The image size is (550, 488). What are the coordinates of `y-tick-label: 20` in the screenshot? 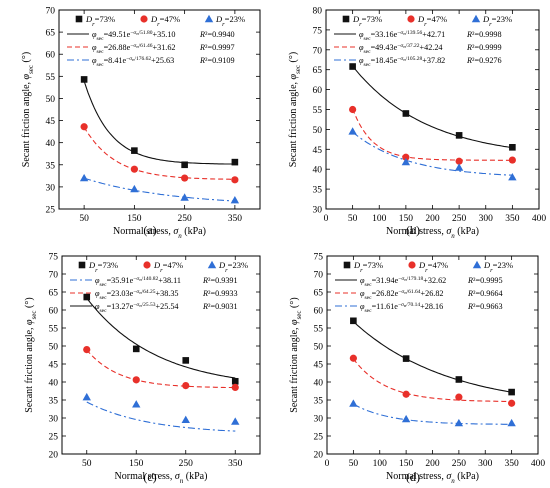 It's located at (319, 456).